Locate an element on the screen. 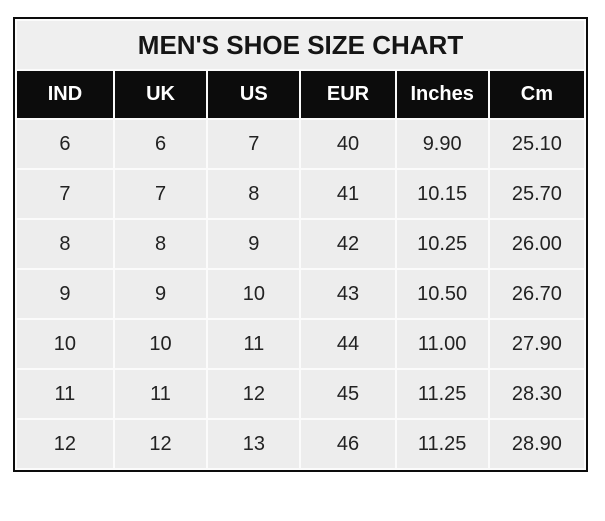 The height and width of the screenshot is (521, 605). column-header-us: US is located at coordinates (254, 94).